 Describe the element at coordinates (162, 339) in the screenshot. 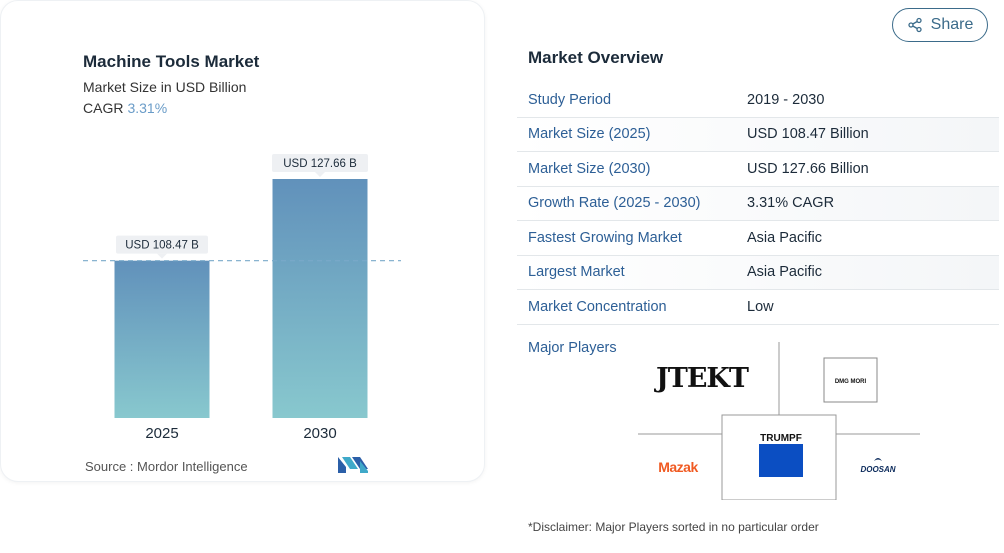

I see `bar-2025` at that location.